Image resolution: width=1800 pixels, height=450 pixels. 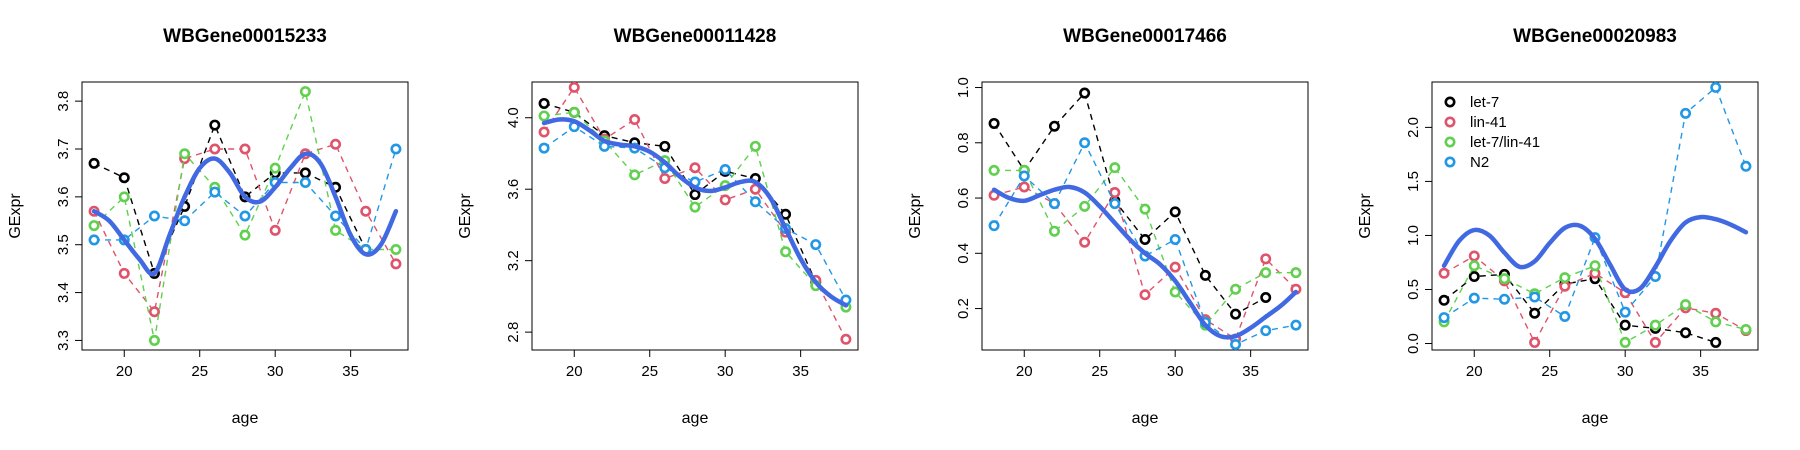 I want to click on y-tick-label: 0.8, so click(x=963, y=142).